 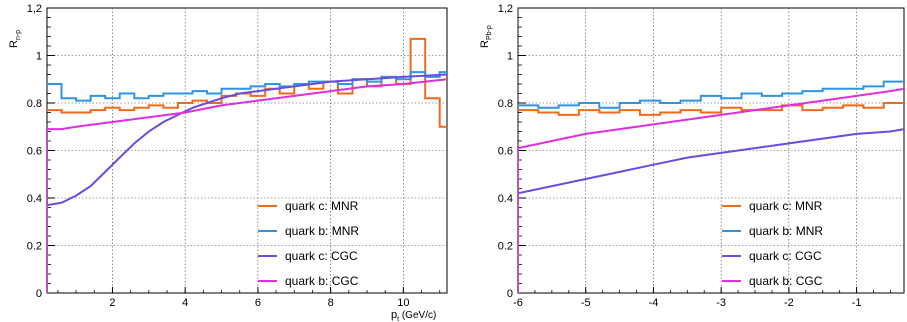 I want to click on x-tick-label: 2, so click(x=112, y=303).